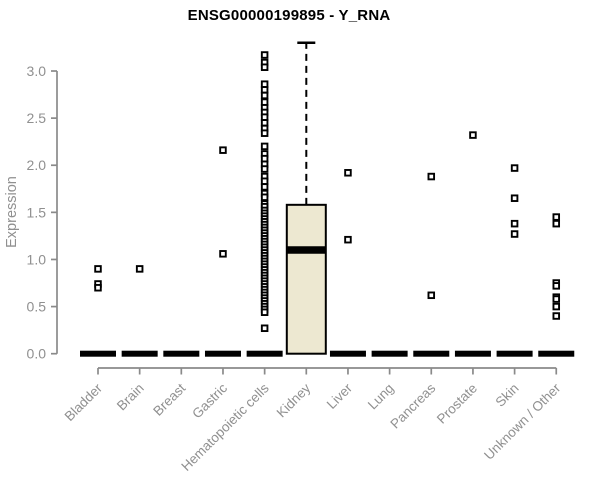 This screenshot has width=600, height=500. What do you see at coordinates (264, 353) in the screenshot?
I see `zero-bar-hematopoietic-cells` at bounding box center [264, 353].